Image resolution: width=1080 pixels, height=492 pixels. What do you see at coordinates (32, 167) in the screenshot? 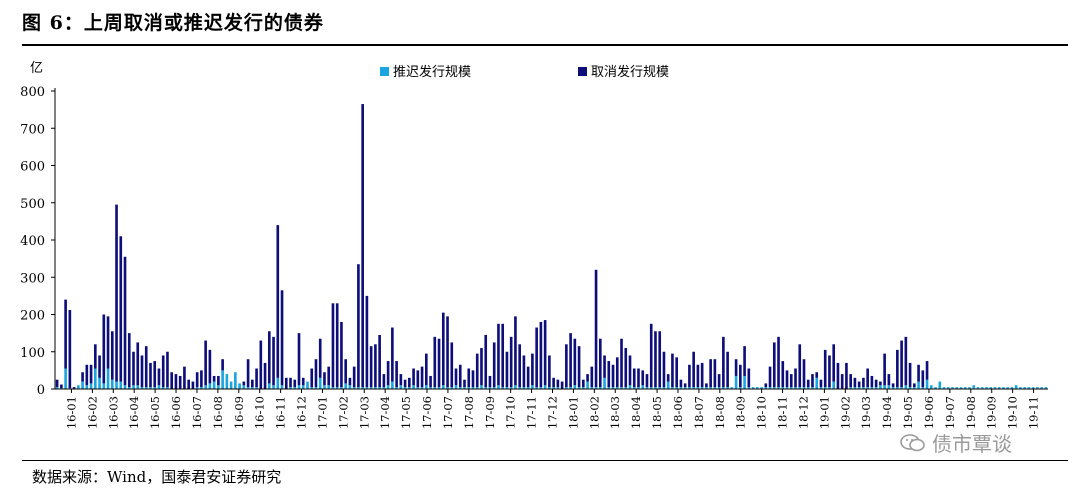
I see `y-tick-label: 600` at bounding box center [32, 167].